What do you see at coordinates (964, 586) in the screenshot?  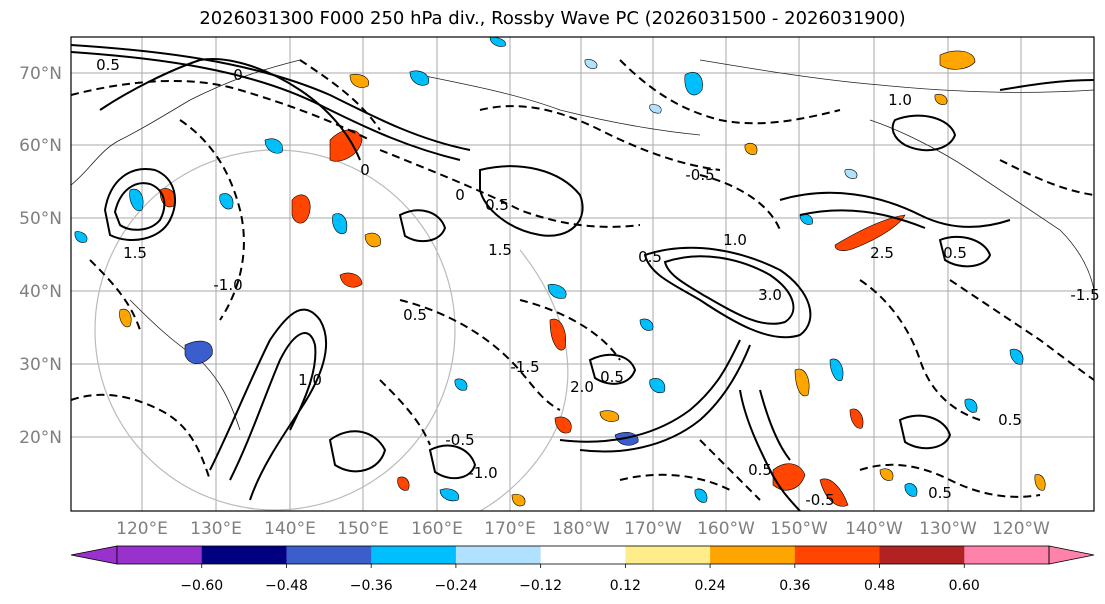 I see `colorbar-tick-label: 0.60` at bounding box center [964, 586].